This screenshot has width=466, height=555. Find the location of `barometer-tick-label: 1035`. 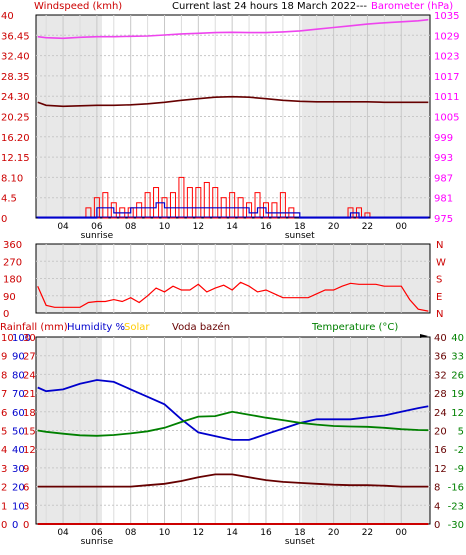

barometer-tick-label: 1035 is located at coordinates (446, 16).